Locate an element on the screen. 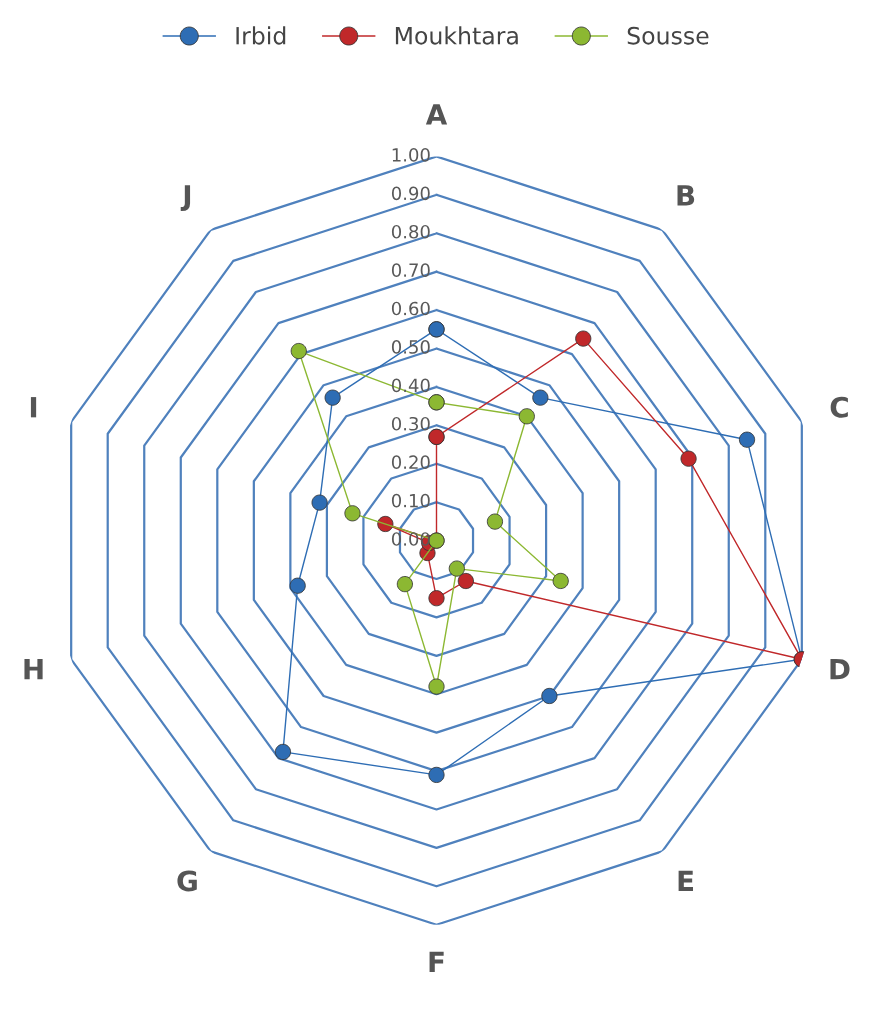  spoke-label: E is located at coordinates (685, 881).